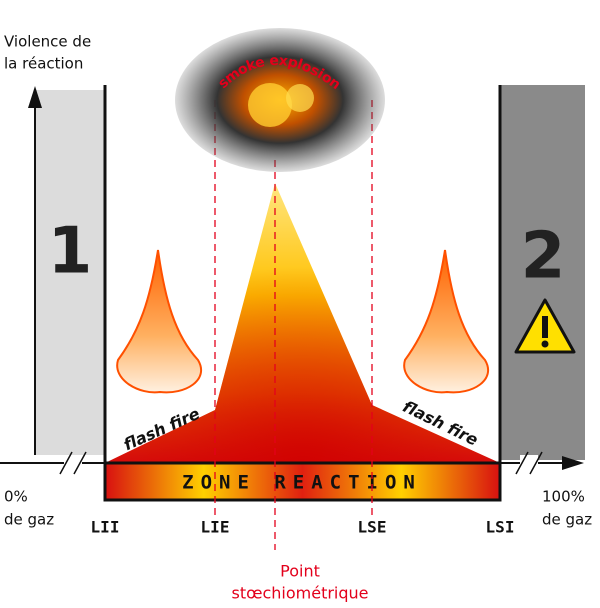  What do you see at coordinates (159, 321) in the screenshot?
I see `flame-left` at bounding box center [159, 321].